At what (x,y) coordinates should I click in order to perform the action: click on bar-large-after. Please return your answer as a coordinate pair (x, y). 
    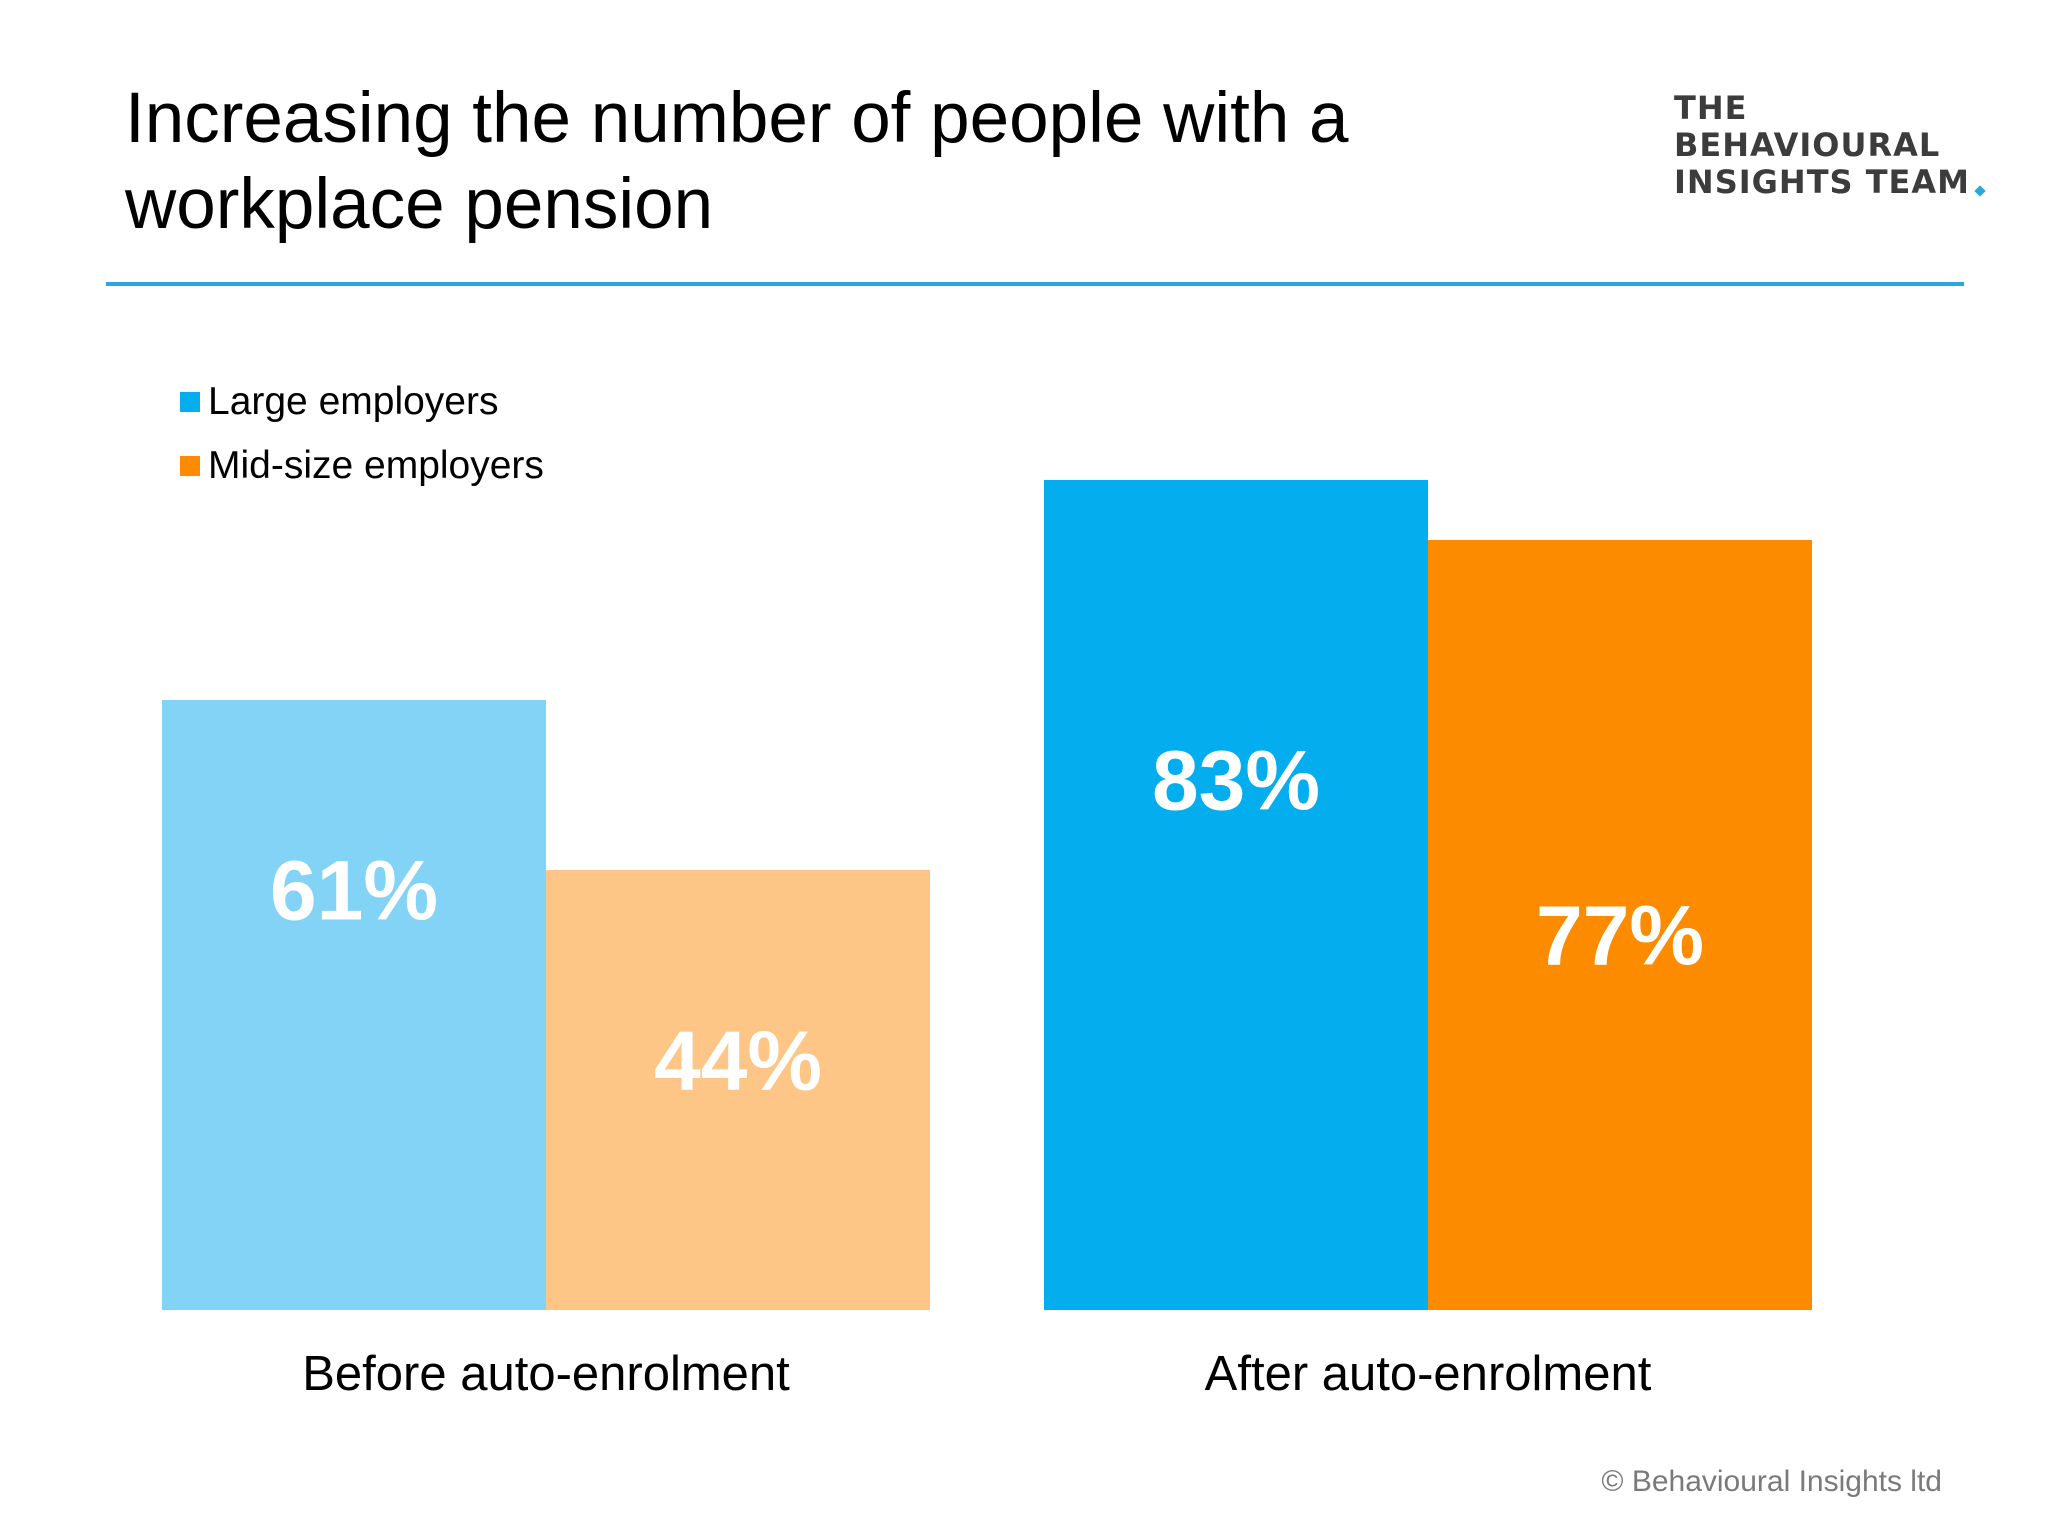
    Looking at the image, I should click on (1236, 895).